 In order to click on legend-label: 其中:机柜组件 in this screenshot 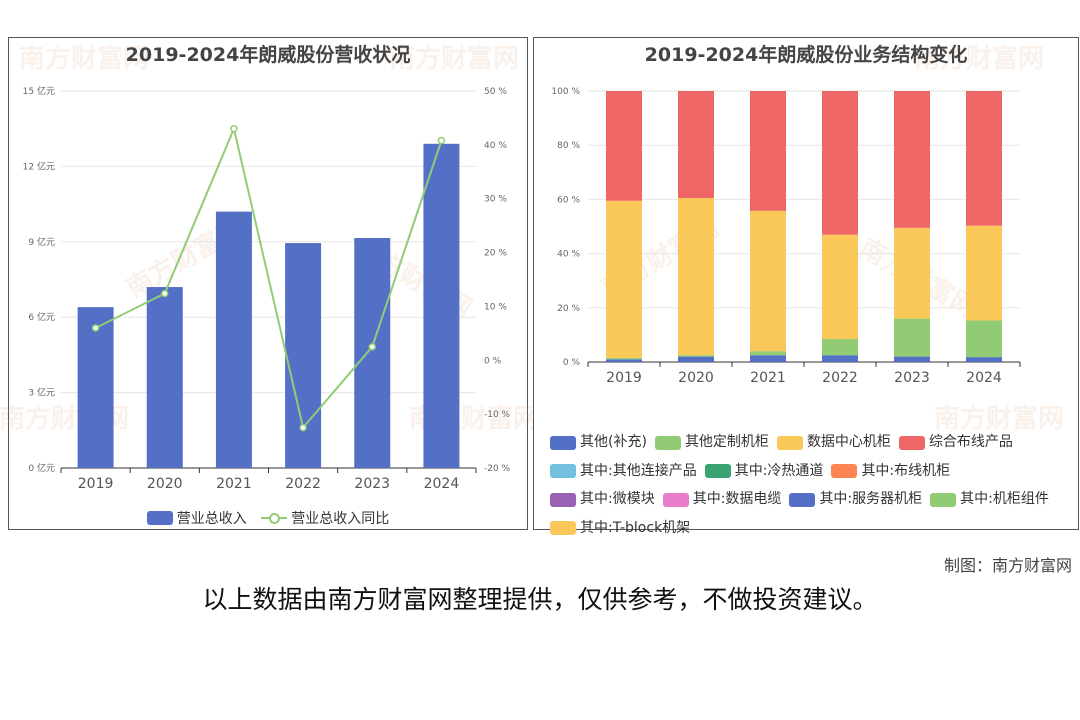, I will do `click(1004, 499)`.